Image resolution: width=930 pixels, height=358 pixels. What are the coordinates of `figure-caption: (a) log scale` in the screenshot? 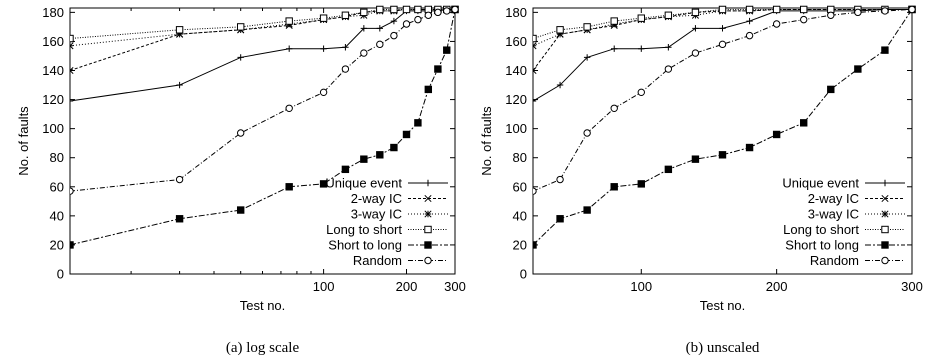 It's located at (263, 348).